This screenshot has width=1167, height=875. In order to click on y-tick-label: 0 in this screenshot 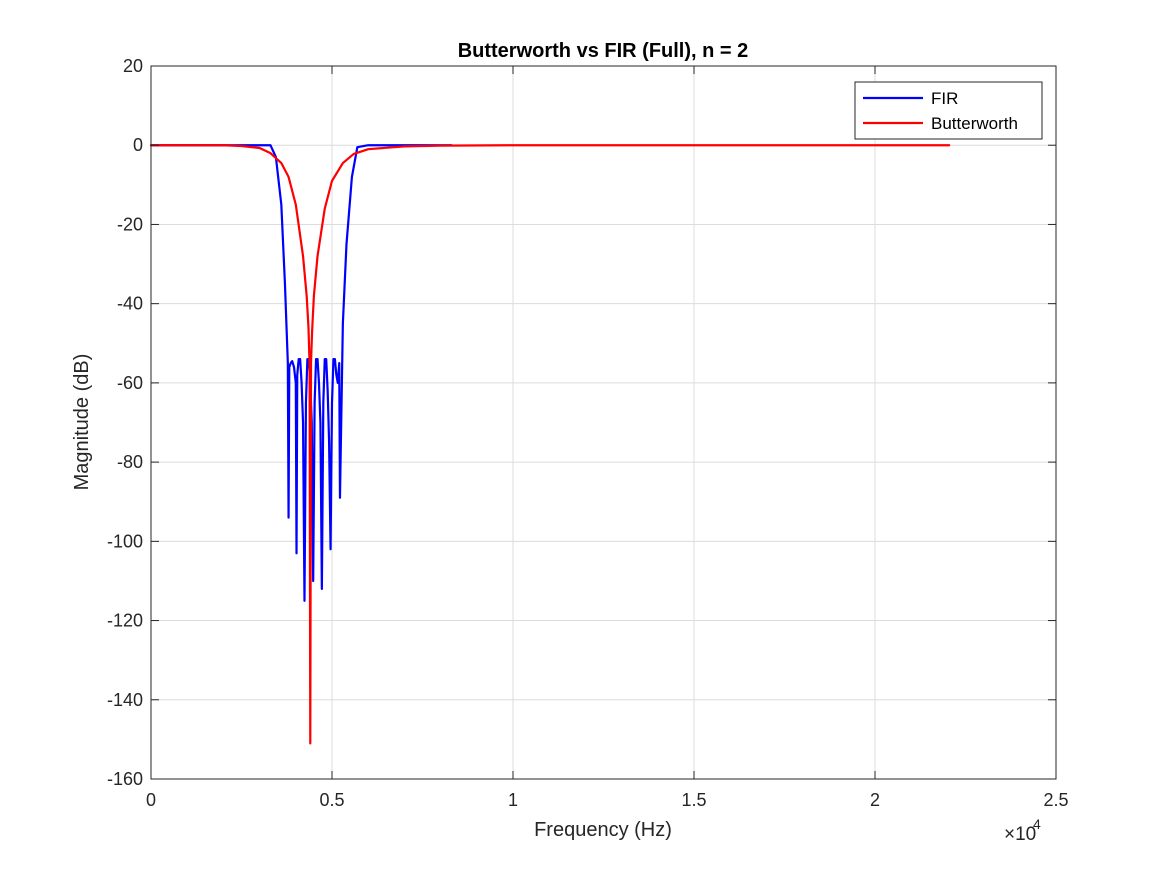, I will do `click(138, 145)`.